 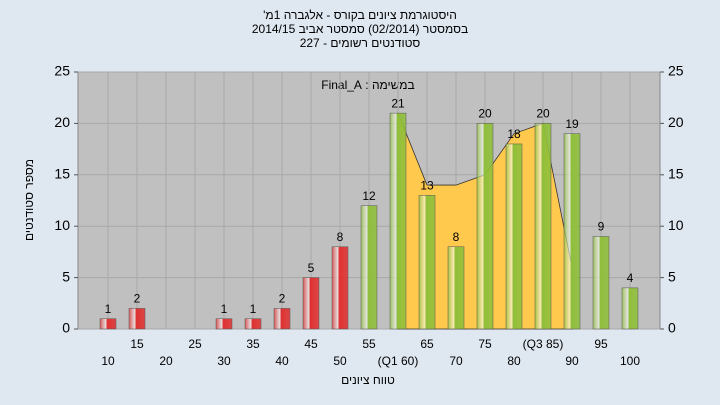 What do you see at coordinates (514, 361) in the screenshot?
I see `x-tick-label: 80` at bounding box center [514, 361].